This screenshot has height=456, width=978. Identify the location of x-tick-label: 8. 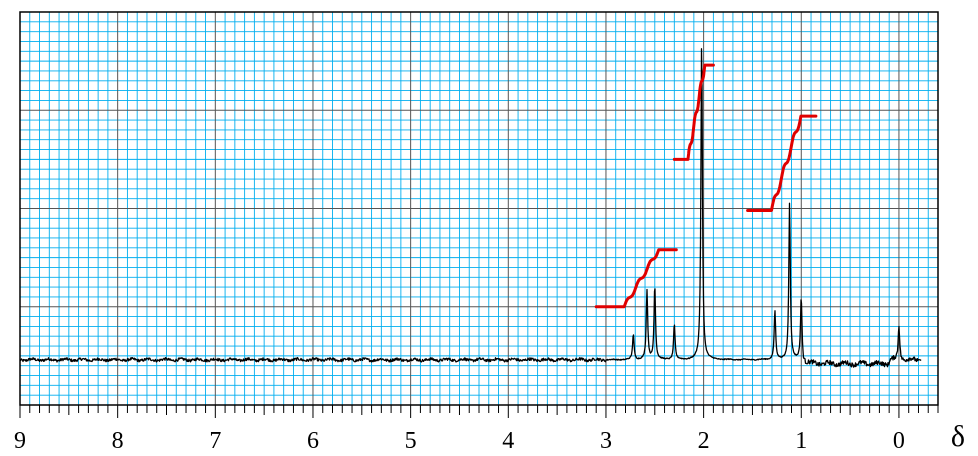
(118, 441).